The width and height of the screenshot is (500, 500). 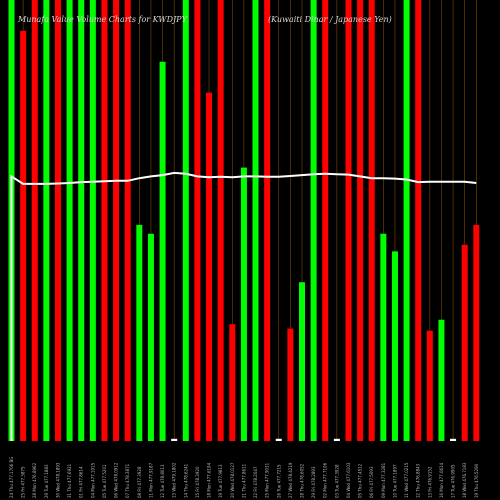 I want to click on x-tick-label: 11 Mon 477.9187, so click(x=150, y=480).